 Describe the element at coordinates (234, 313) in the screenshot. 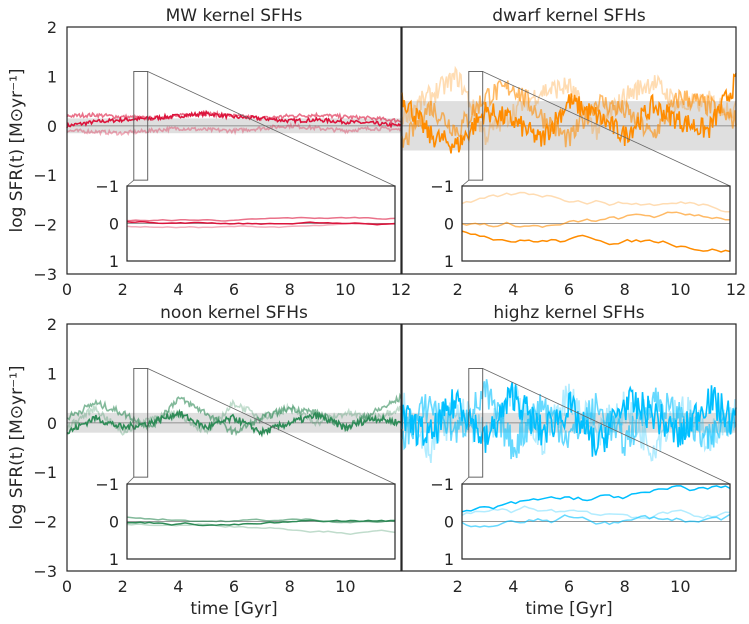

I see `panel-title: noon kernel SFHs` at that location.